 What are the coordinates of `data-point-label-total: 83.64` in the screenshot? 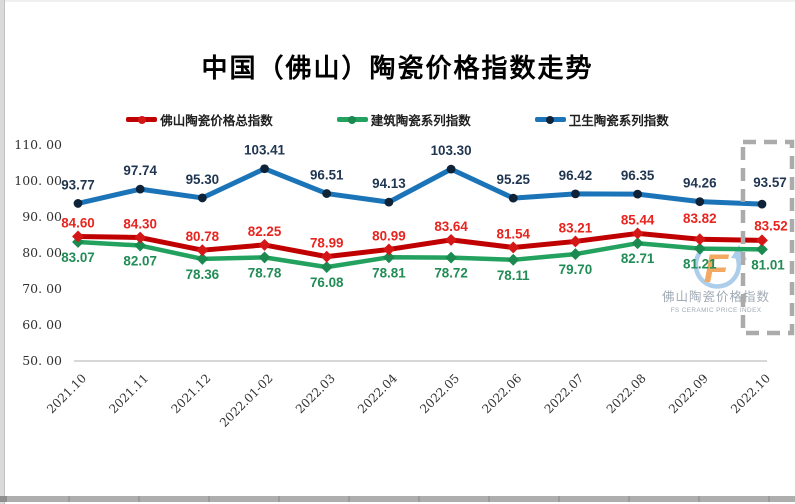 It's located at (451, 226).